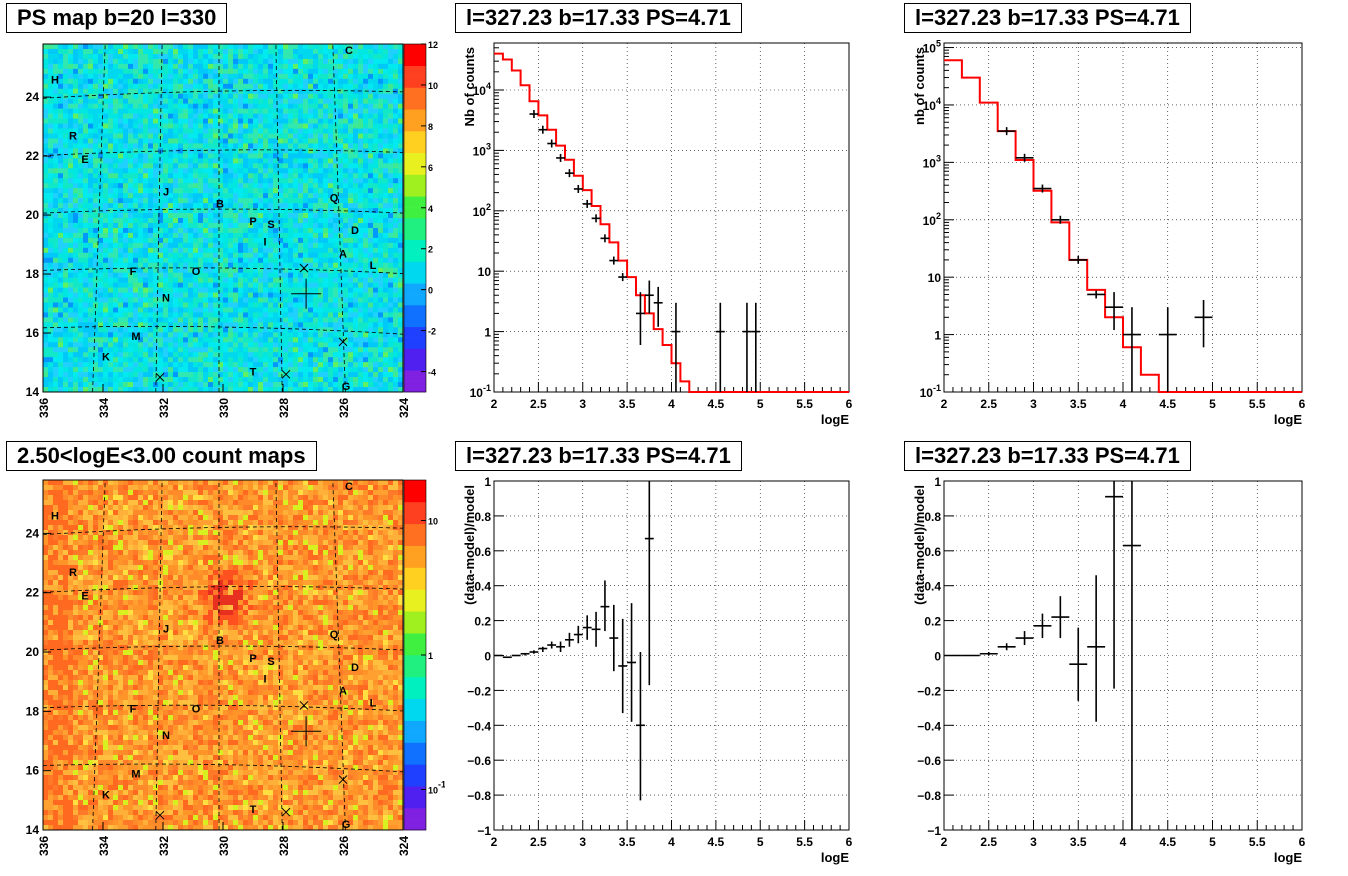  What do you see at coordinates (264, 680) in the screenshot?
I see `source-label-I: I` at bounding box center [264, 680].